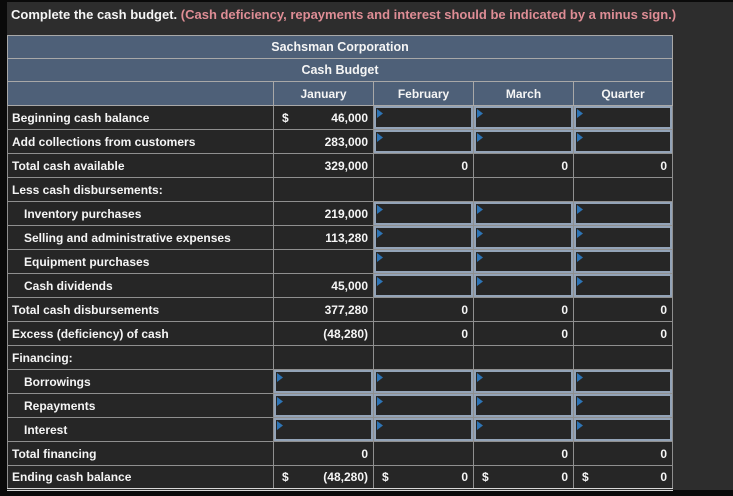 The height and width of the screenshot is (496, 733). I want to click on static-value: 219,000, so click(324, 213).